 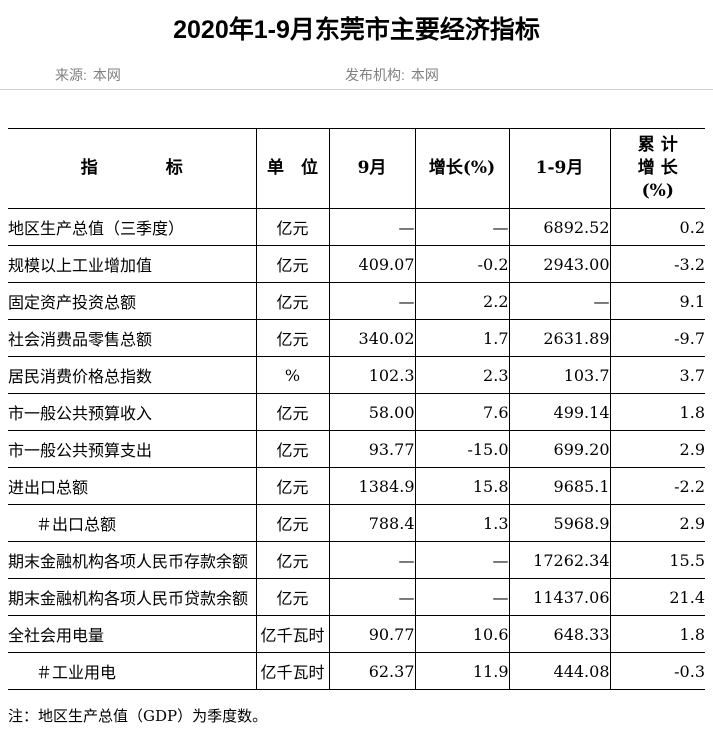 I want to click on september-value-cell: 409.07, so click(x=372, y=264).